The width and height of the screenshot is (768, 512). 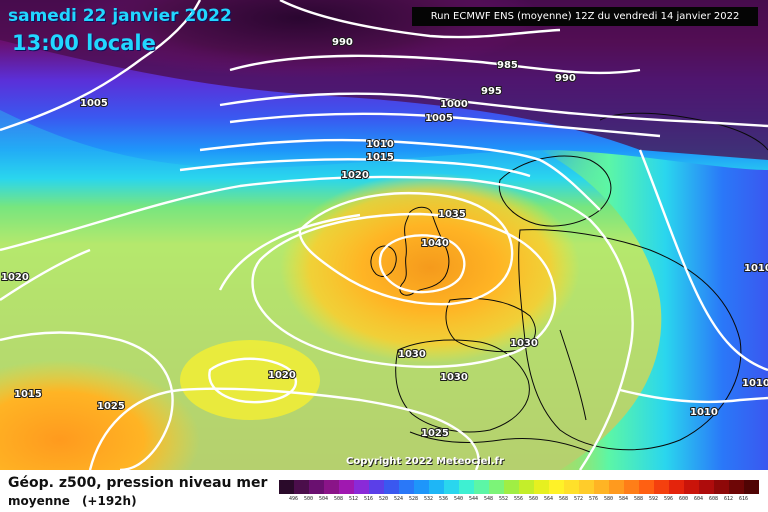 I want to click on baltic-coast, so click(x=683, y=131).